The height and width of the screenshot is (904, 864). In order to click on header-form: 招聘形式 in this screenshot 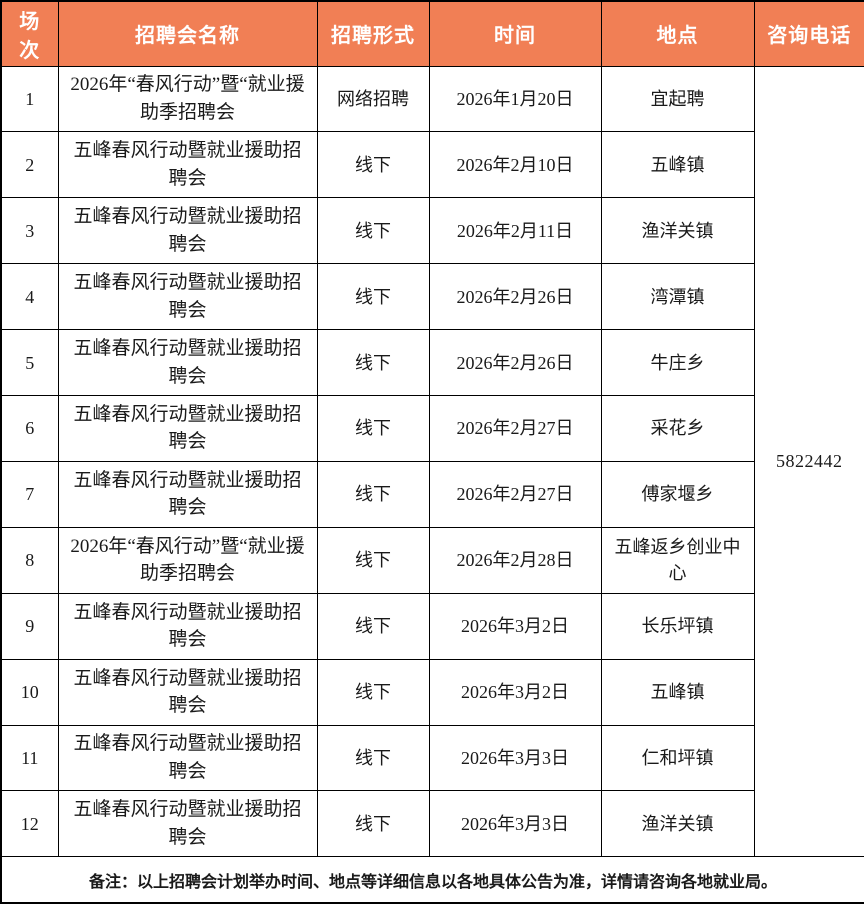, I will do `click(373, 33)`.